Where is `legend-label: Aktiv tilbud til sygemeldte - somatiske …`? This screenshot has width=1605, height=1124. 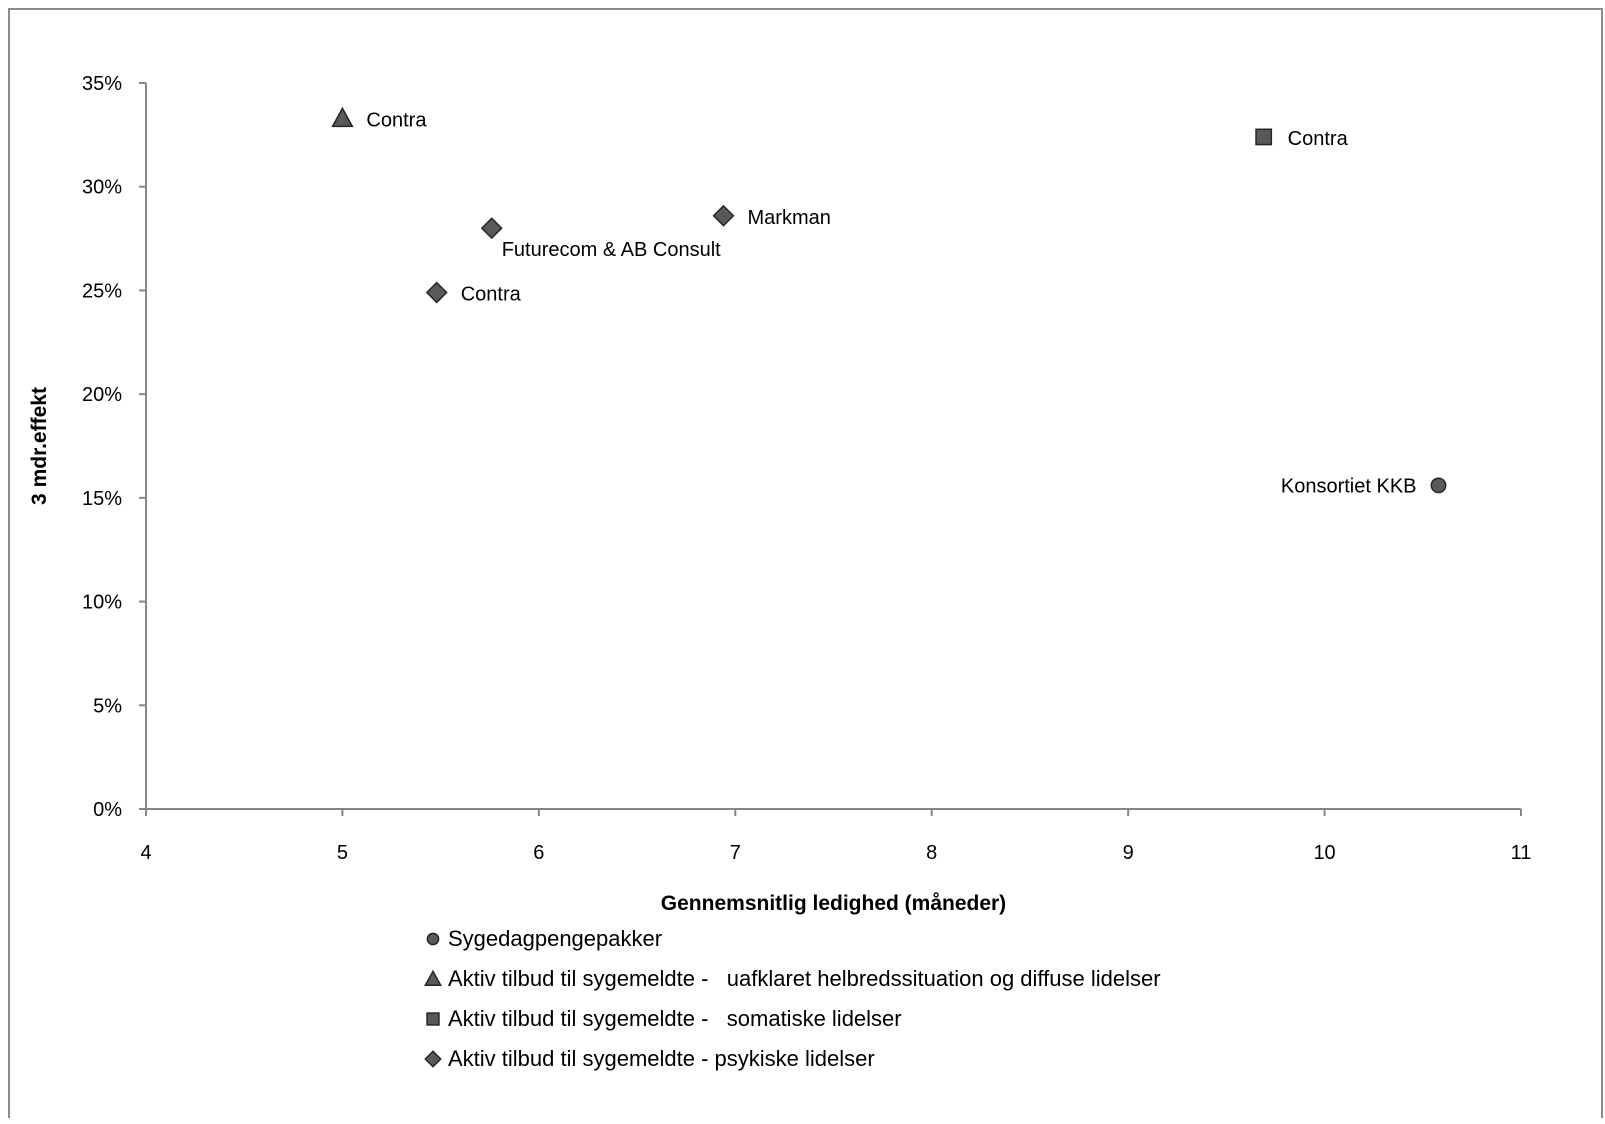 legend-label: Aktiv tilbud til sygemeldte - somatiske … is located at coordinates (675, 1018).